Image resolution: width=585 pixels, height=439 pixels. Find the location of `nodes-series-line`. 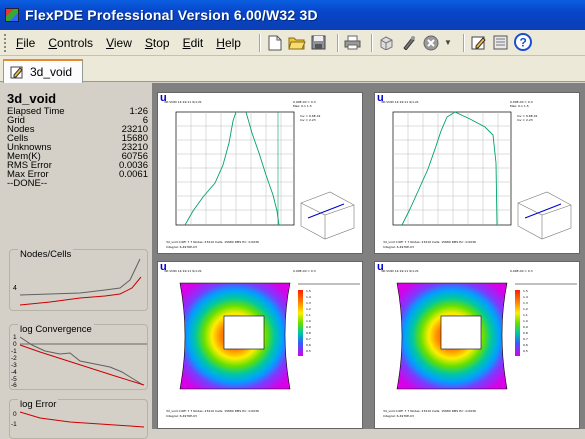

nodes-series-line is located at coordinates (80, 277).